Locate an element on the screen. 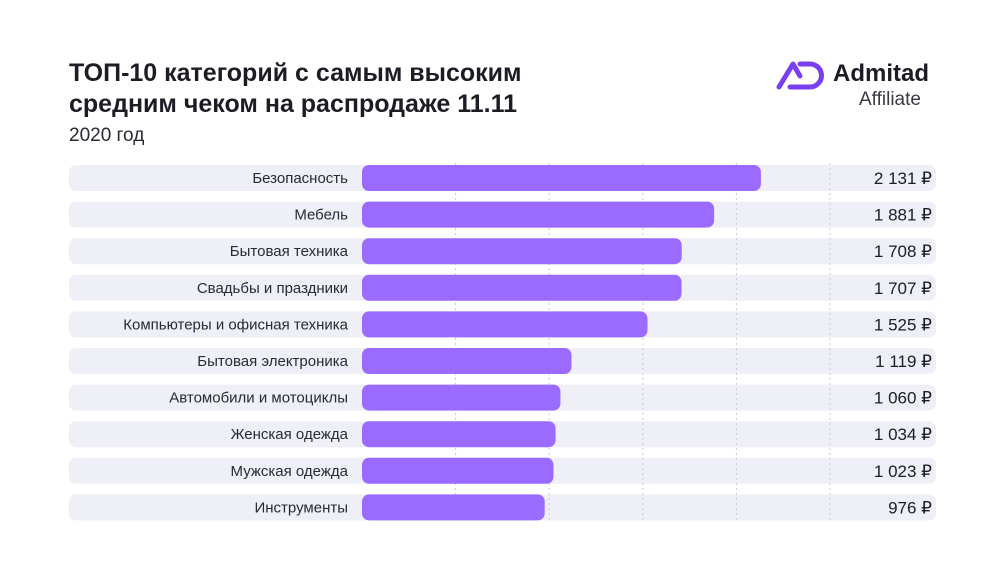 Image resolution: width=1000 pixels, height=563 pixels. value-label: 1 060 ₽ is located at coordinates (903, 398).